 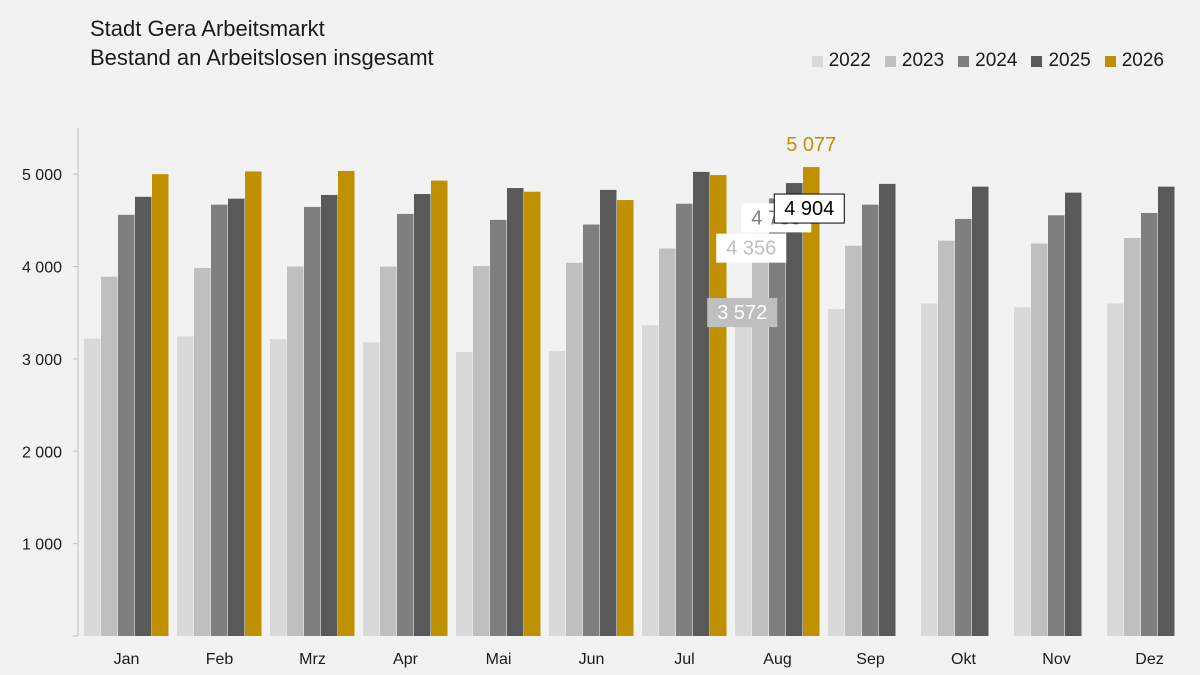 I want to click on bar-Jan-2022, so click(x=92, y=487).